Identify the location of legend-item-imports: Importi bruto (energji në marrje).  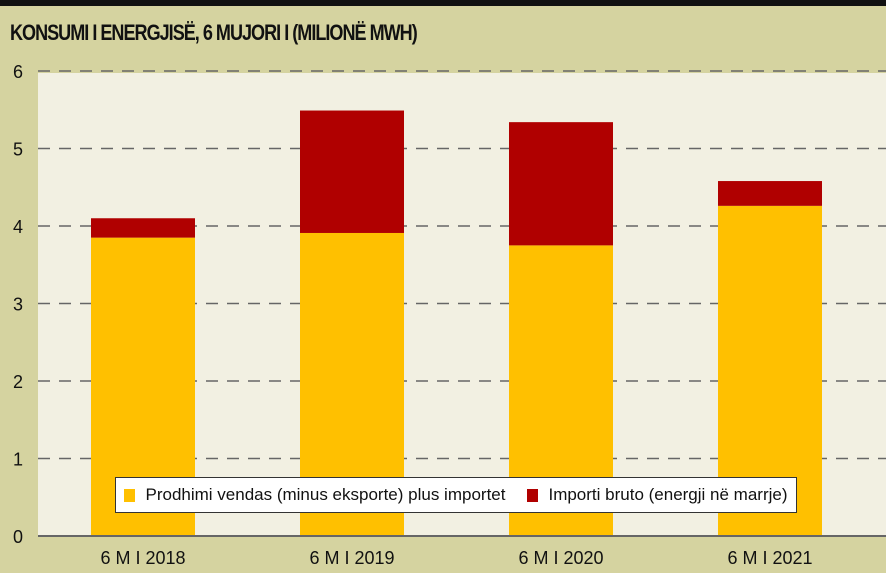
(657, 495).